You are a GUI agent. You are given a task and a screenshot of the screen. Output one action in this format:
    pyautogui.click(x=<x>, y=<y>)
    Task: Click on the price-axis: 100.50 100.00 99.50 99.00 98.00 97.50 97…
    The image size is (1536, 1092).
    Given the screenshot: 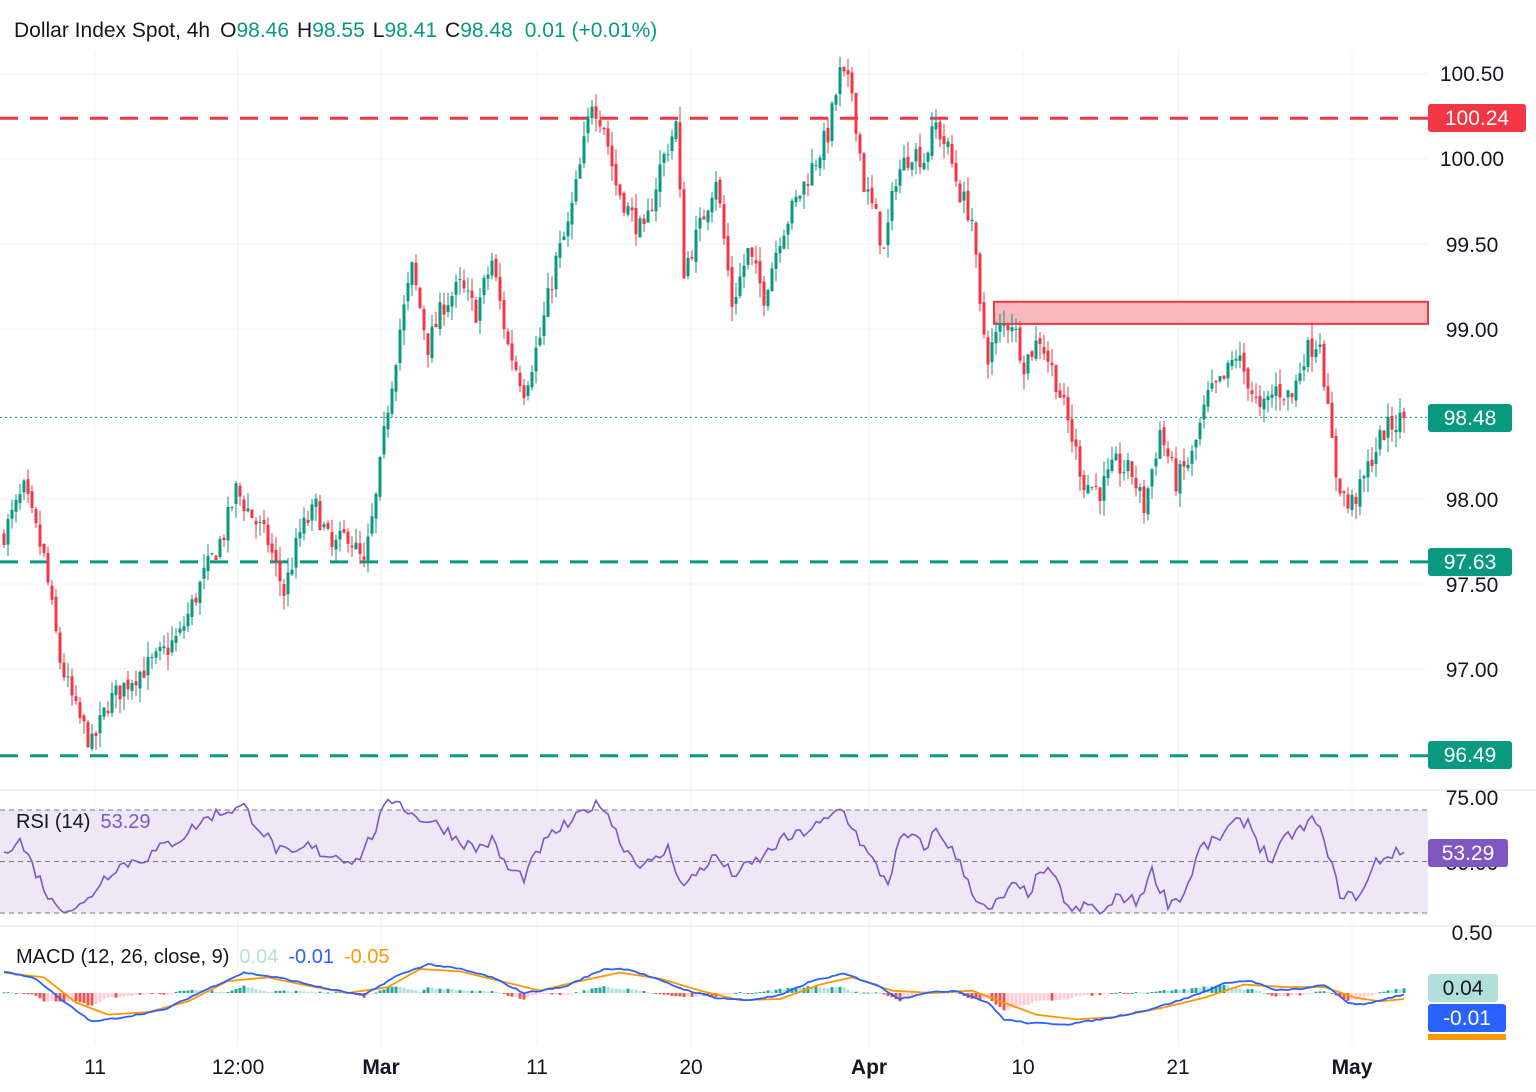 What is the action you would take?
    pyautogui.click(x=1472, y=372)
    